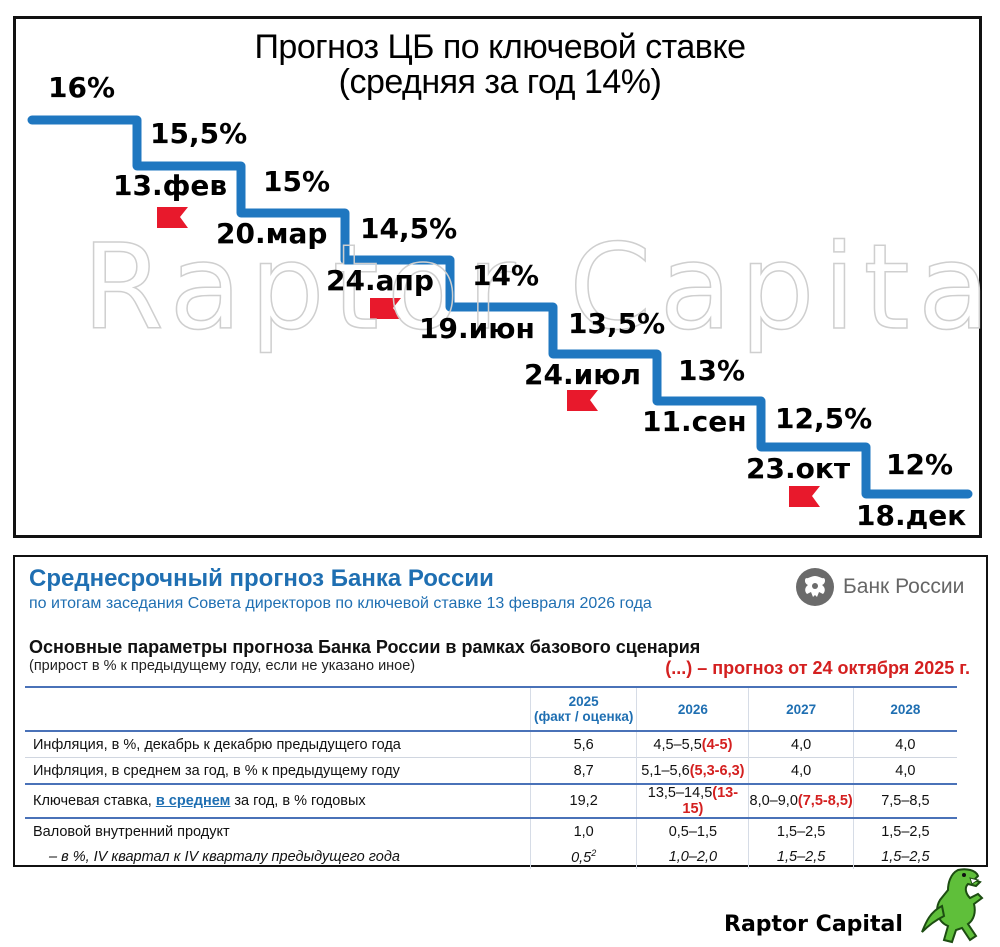 Image resolution: width=1000 pixels, height=947 pixels. Describe the element at coordinates (583, 770) in the screenshot. I see `cell-2025: 8,7` at that location.